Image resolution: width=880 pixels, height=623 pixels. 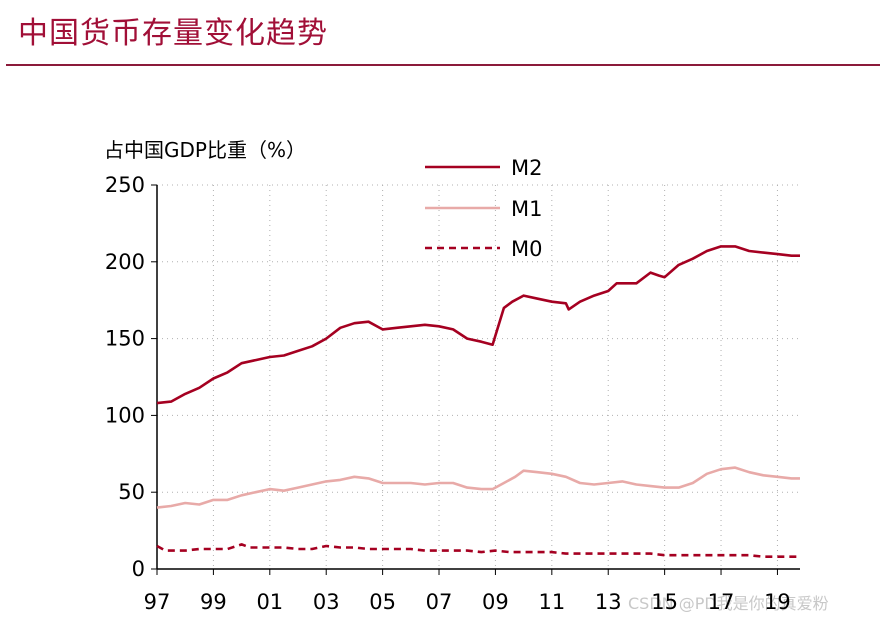 I want to click on x-tick-label: 97, so click(x=157, y=602).